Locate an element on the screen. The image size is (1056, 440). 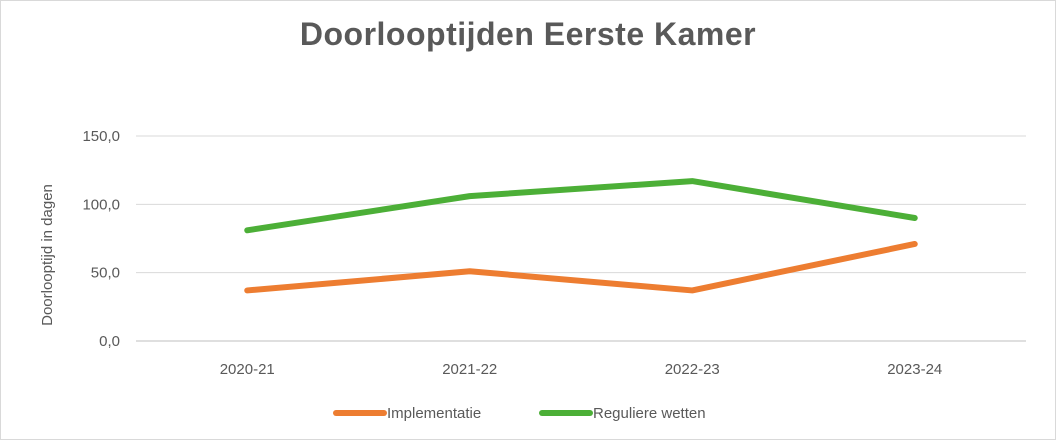
chart-title: Doorlooptijden Eerste Kamer is located at coordinates (528, 34).